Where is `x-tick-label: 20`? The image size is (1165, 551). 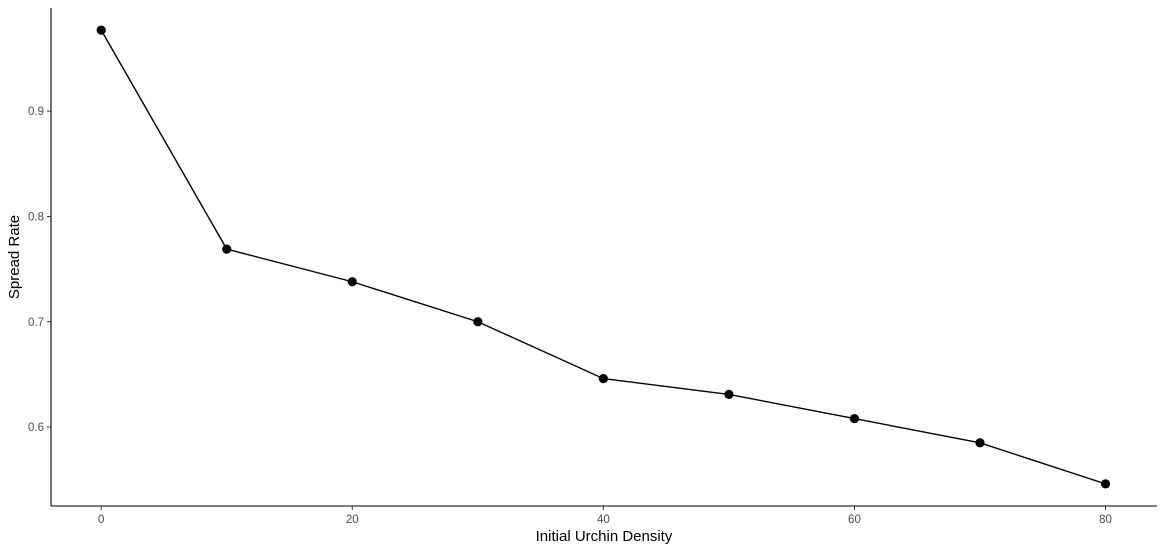 x-tick-label: 20 is located at coordinates (352, 520).